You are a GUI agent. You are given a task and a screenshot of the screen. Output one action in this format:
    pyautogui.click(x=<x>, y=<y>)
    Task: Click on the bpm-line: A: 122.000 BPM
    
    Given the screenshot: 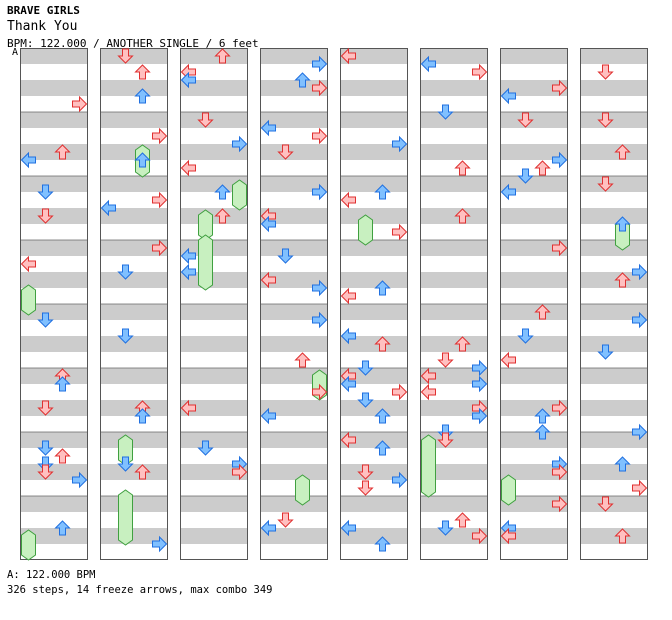 What is the action you would take?
    pyautogui.click(x=51, y=575)
    